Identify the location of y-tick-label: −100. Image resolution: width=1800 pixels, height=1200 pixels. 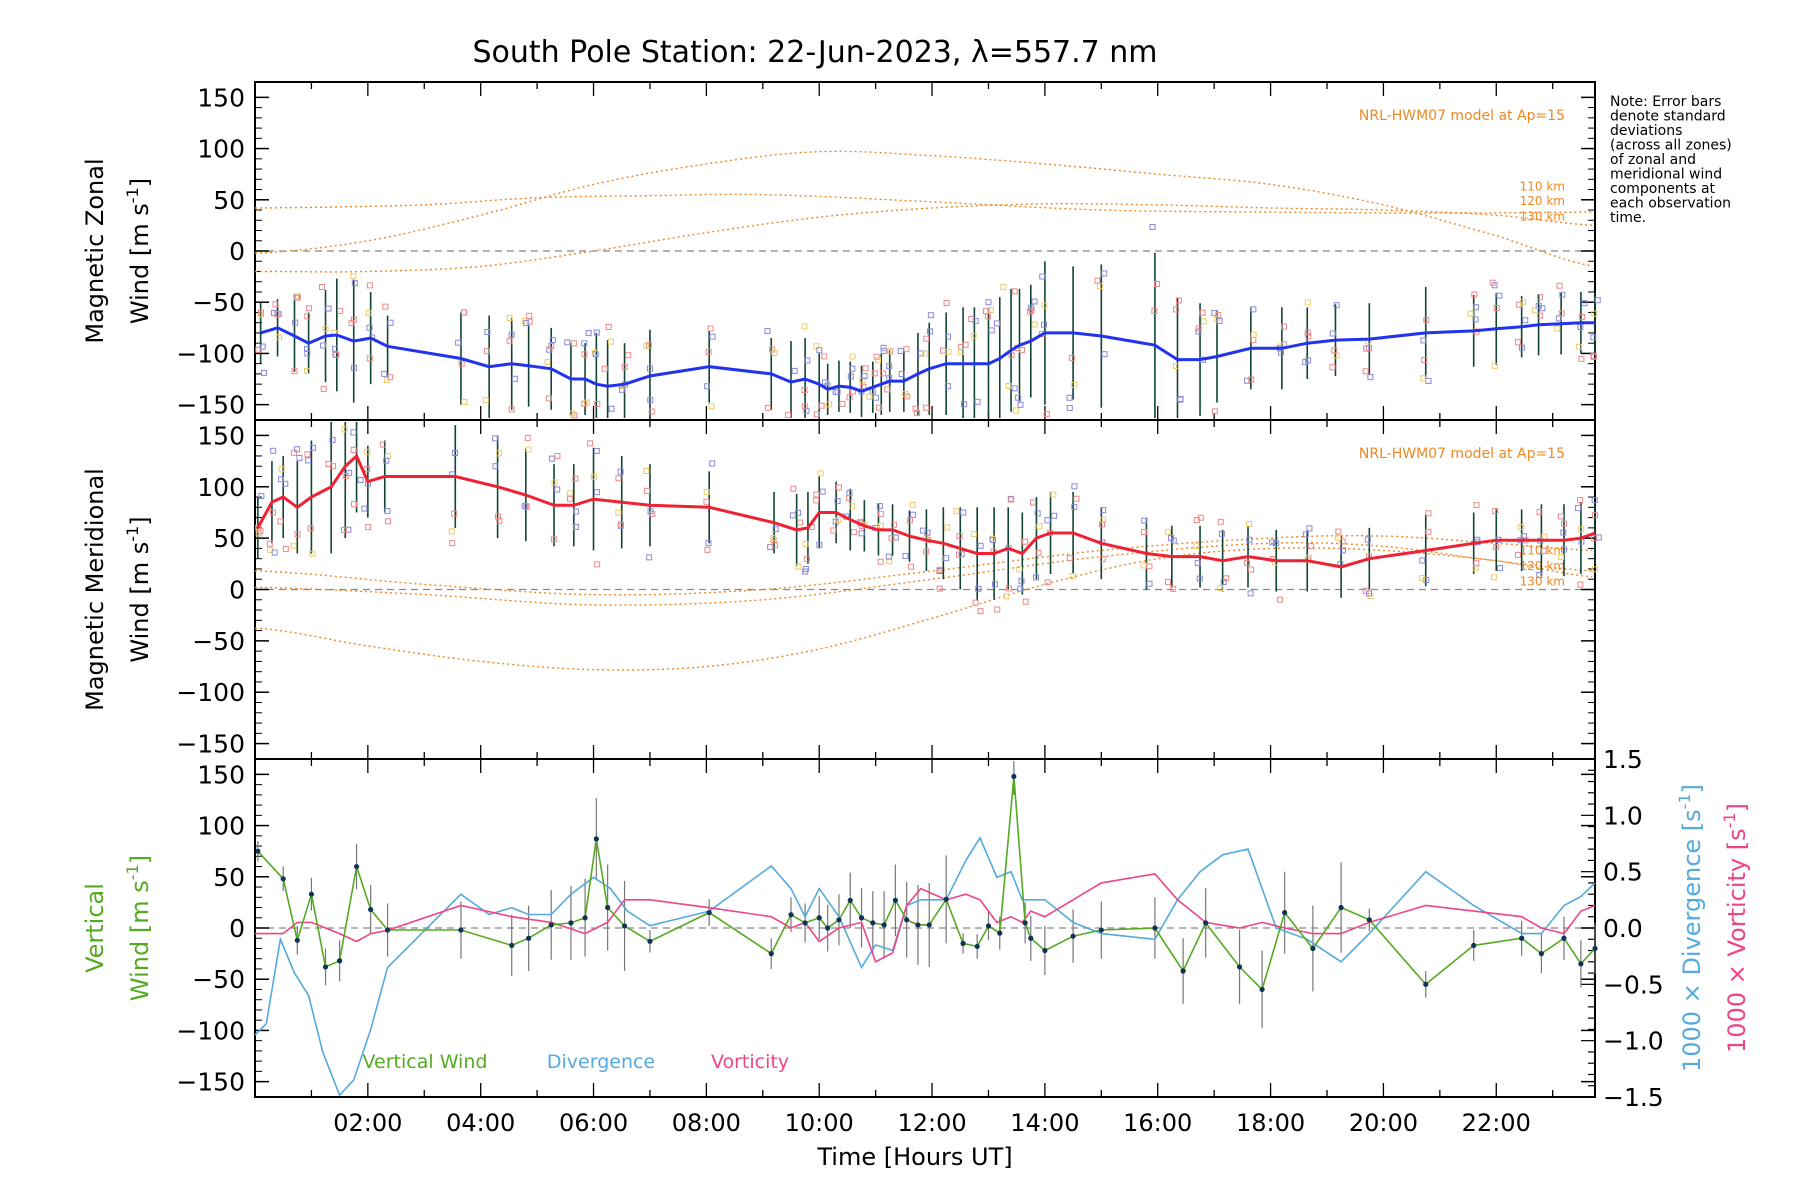
(210, 1030).